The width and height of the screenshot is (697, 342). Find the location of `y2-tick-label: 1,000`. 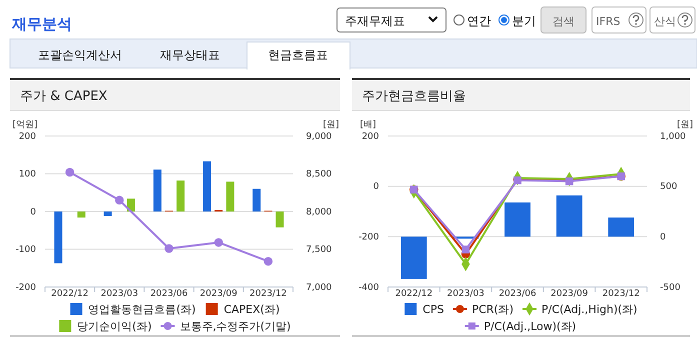

y2-tick-label: 1,000 is located at coordinates (673, 137).